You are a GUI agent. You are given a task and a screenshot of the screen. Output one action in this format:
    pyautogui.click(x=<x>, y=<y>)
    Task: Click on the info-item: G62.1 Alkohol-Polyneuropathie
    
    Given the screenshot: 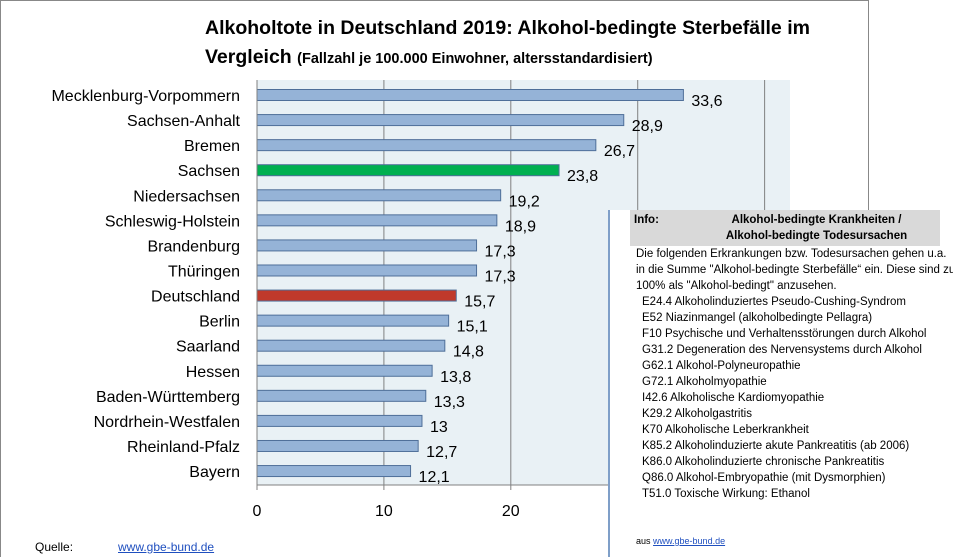 What is the action you would take?
    pyautogui.click(x=721, y=366)
    